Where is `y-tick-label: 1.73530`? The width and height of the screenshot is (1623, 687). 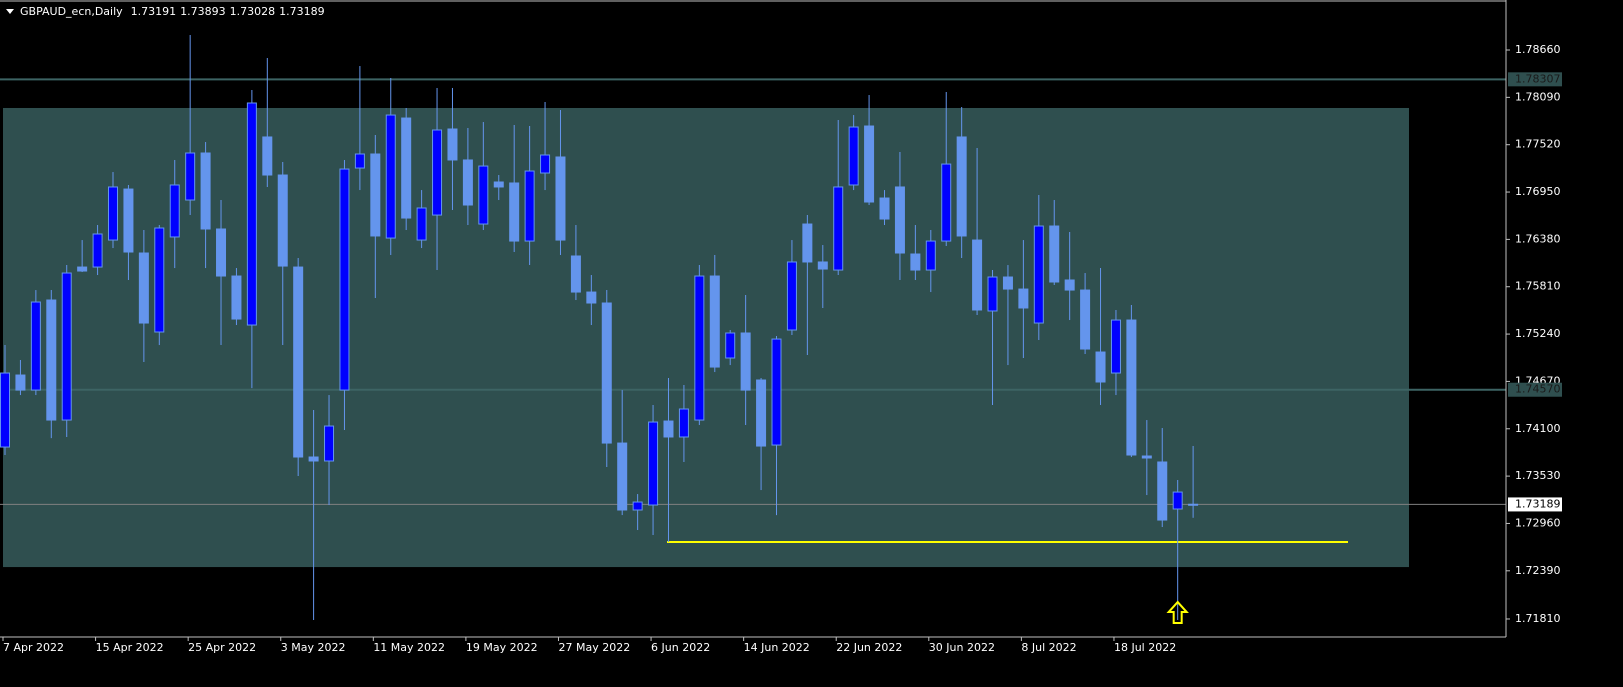 y-tick-label: 1.73530 is located at coordinates (1538, 475).